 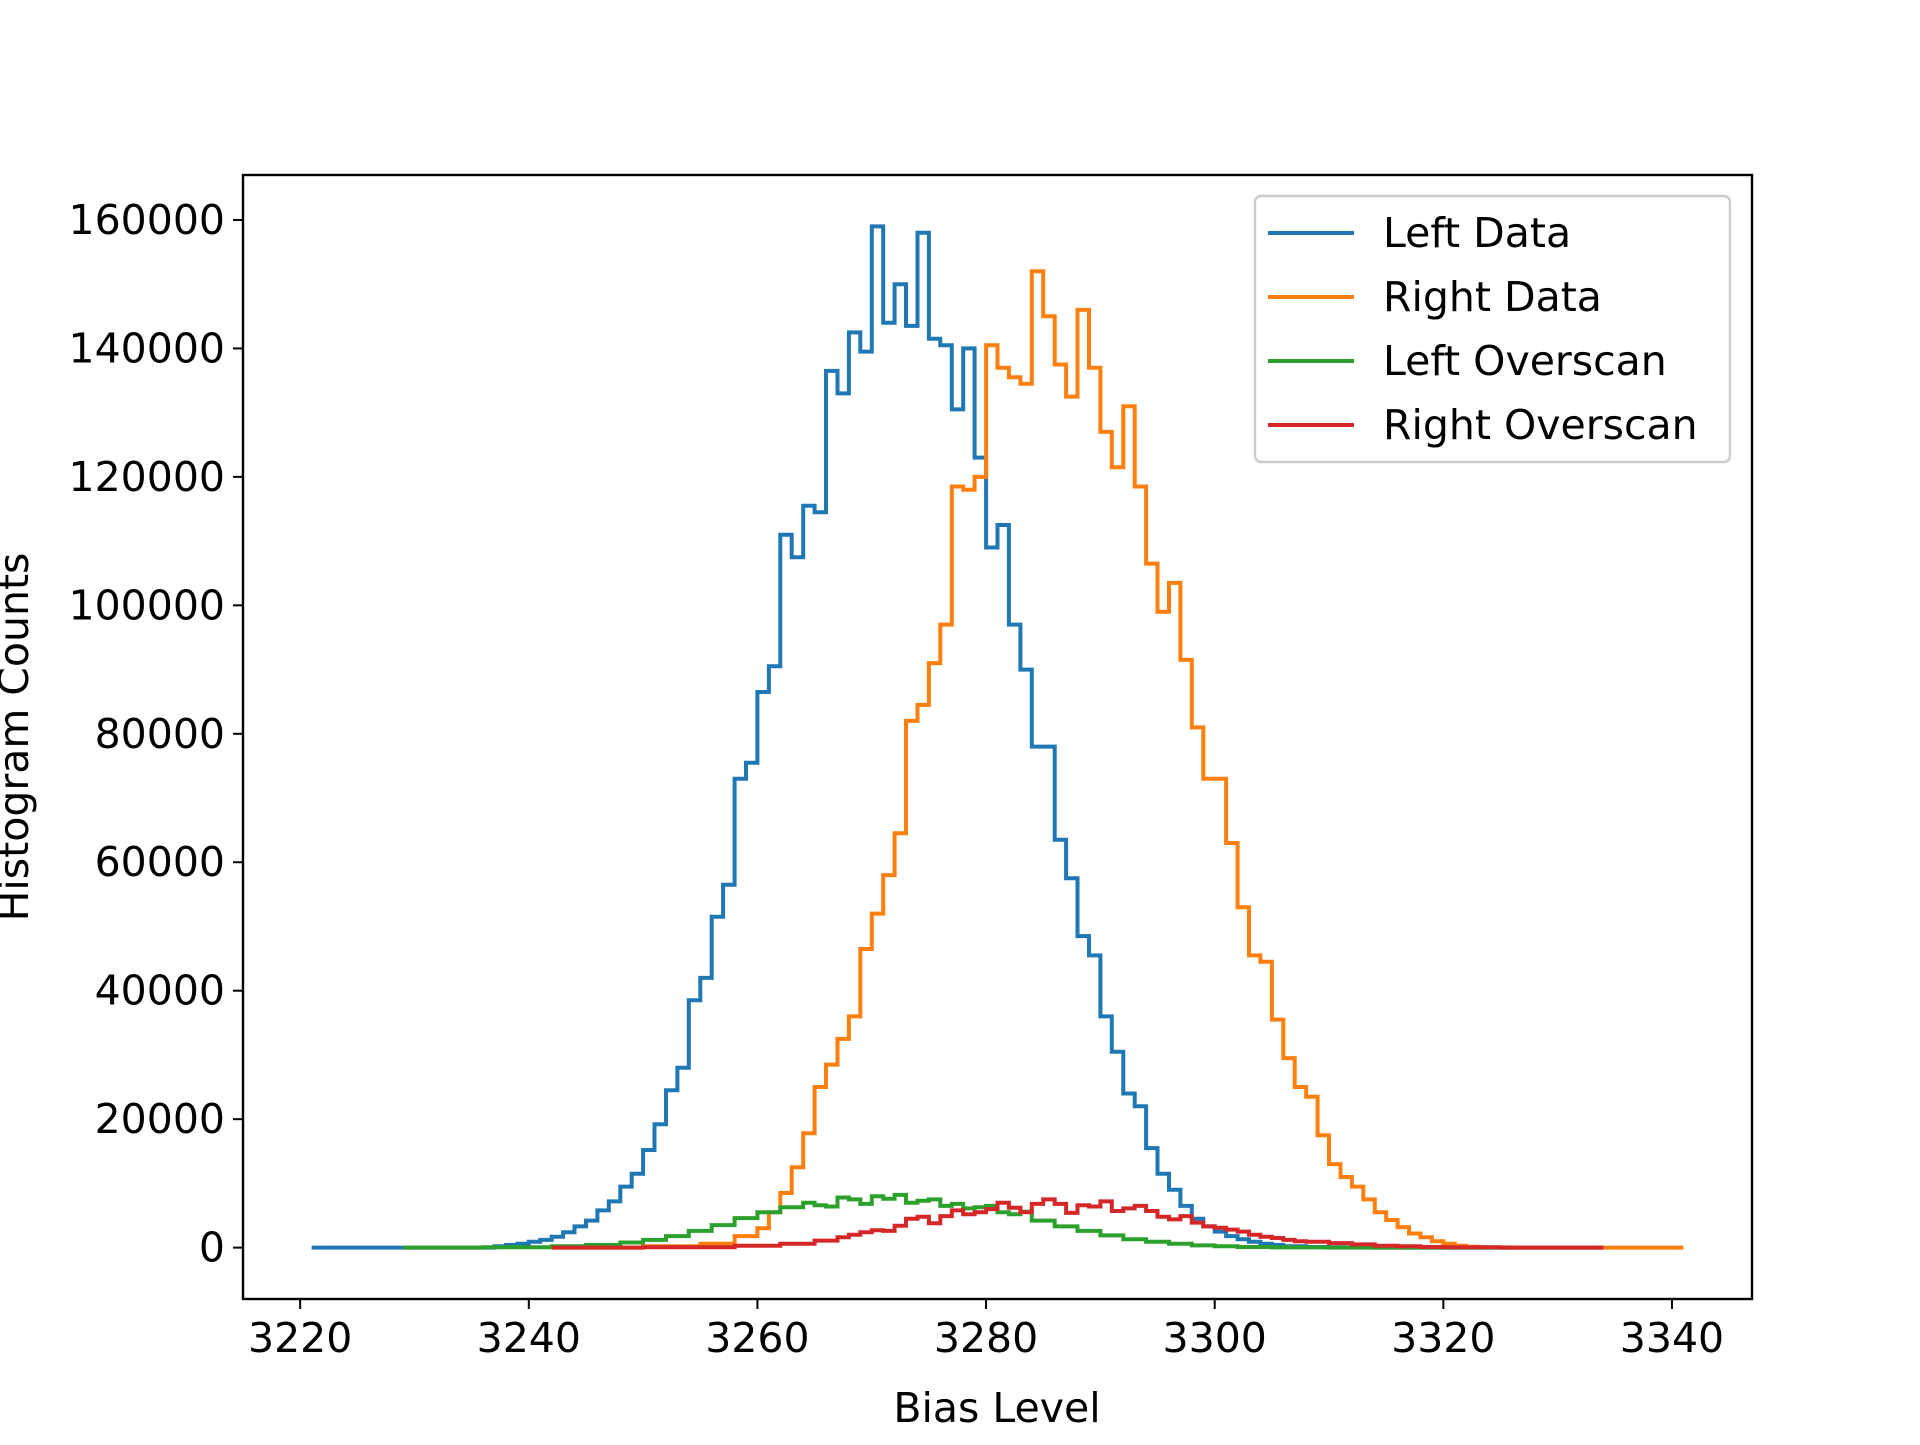 What do you see at coordinates (146, 348) in the screenshot?
I see `y-tick-label: 140000` at bounding box center [146, 348].